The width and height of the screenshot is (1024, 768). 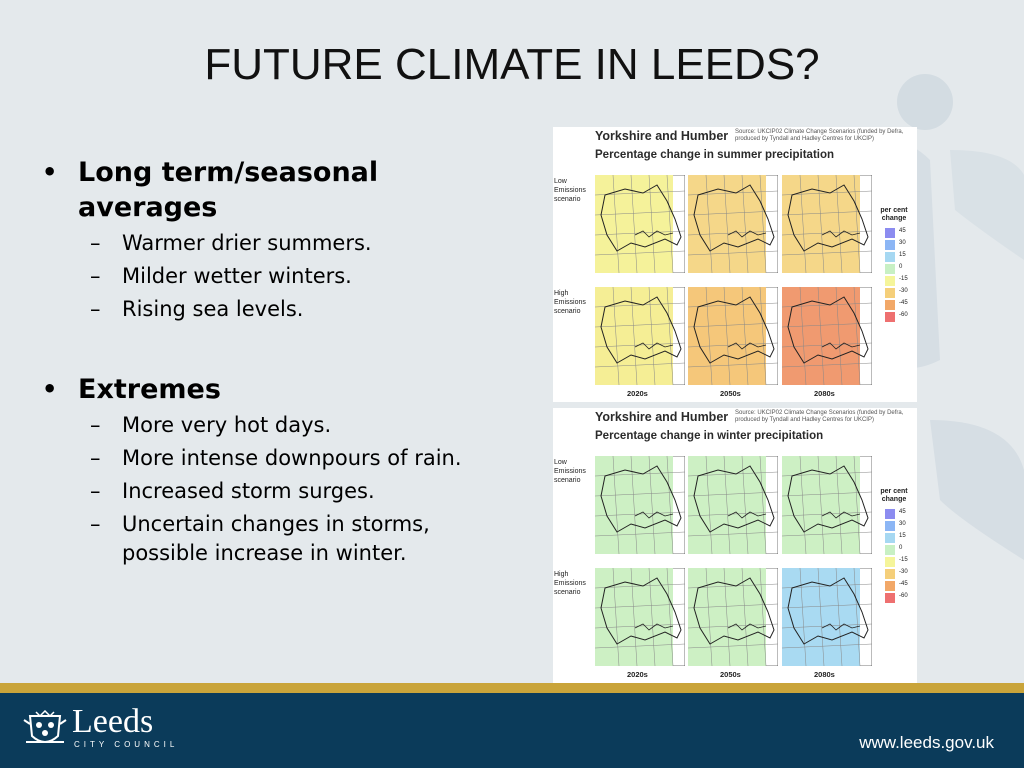 What do you see at coordinates (247, 243) in the screenshot?
I see `sub-bullet-text: Warmer drier summers.` at bounding box center [247, 243].